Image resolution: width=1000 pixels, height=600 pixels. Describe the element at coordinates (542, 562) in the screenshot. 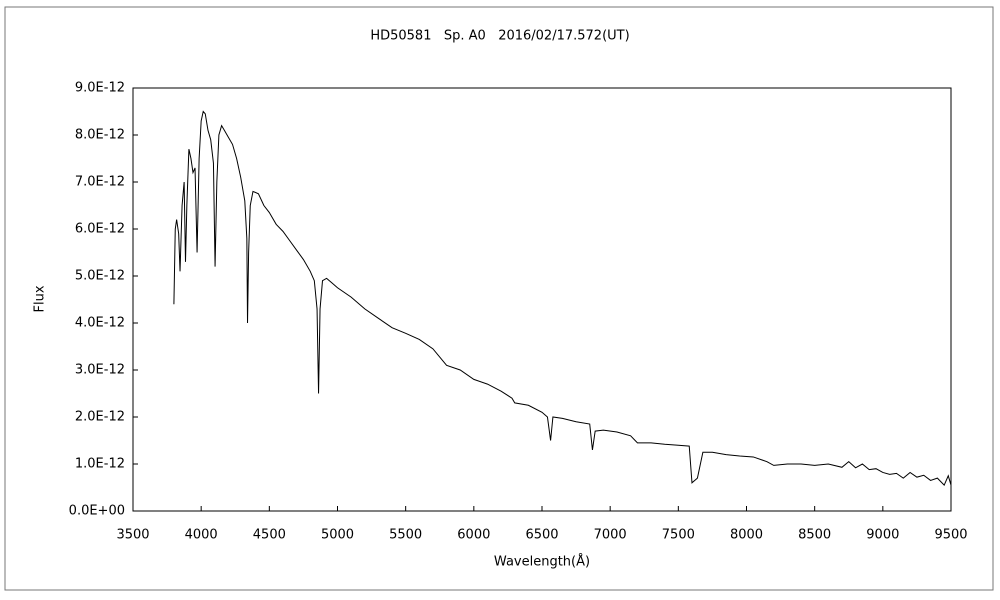

I see `x-axis-label: Wavelength(Å)` at that location.